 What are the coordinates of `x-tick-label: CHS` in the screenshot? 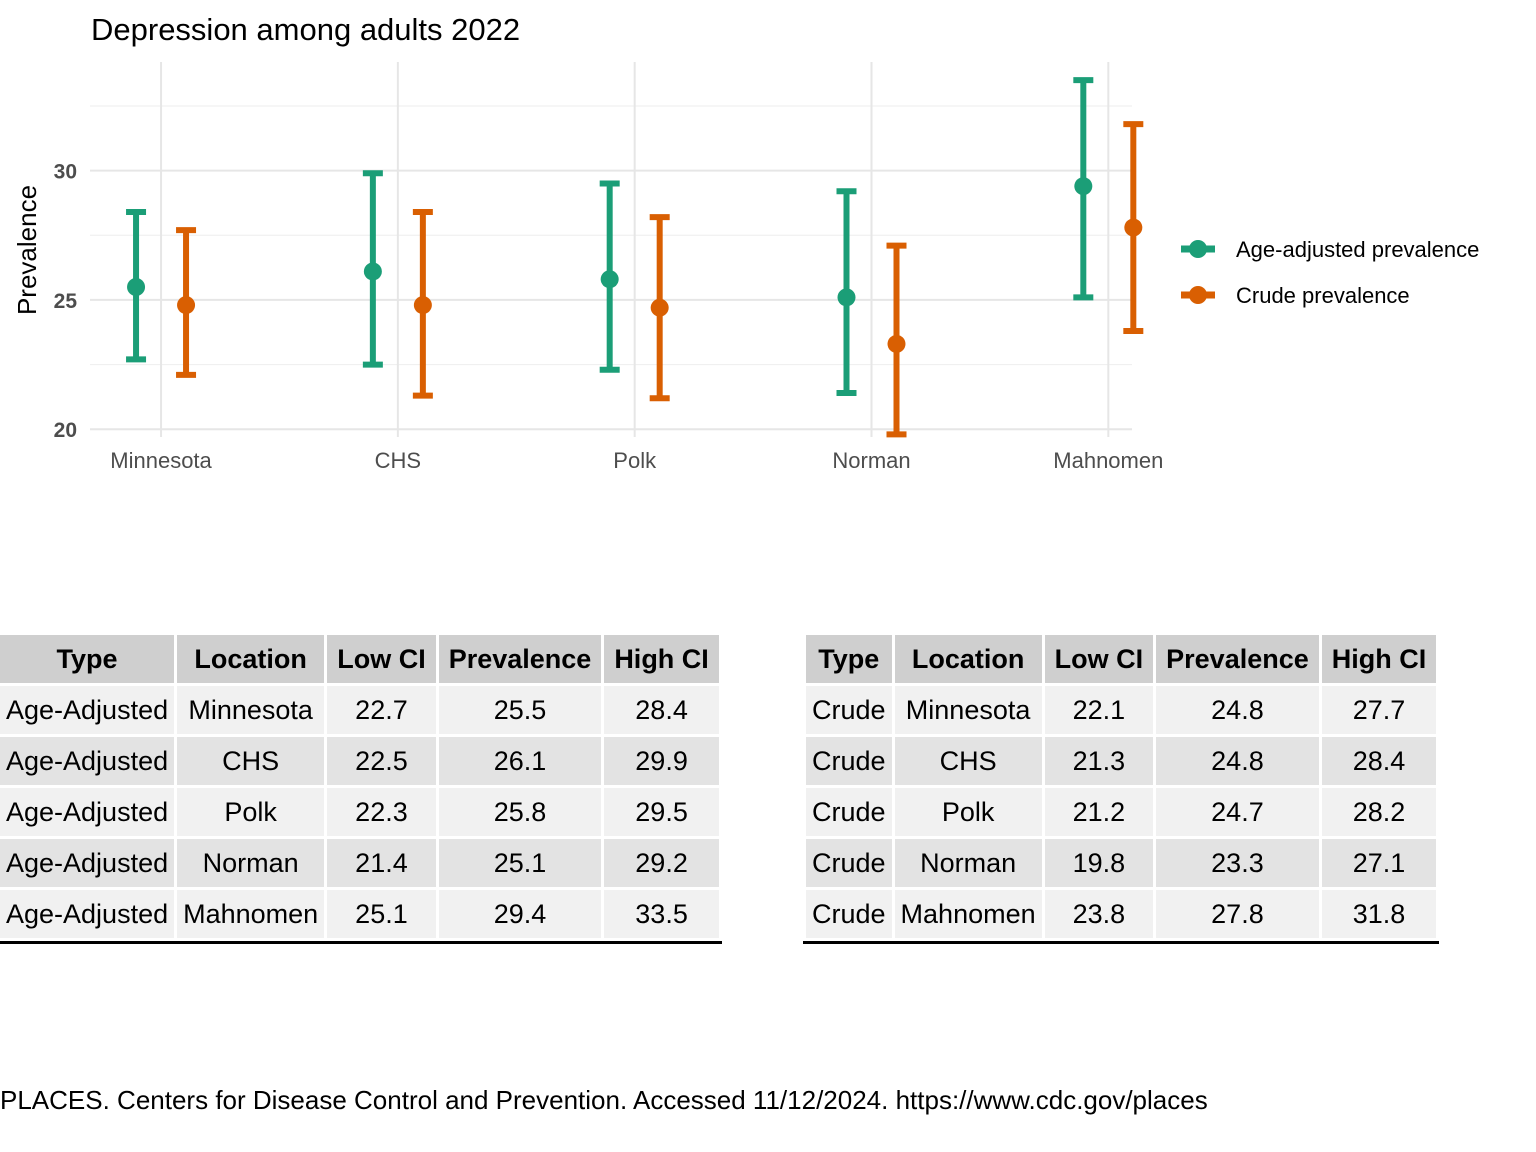 It's located at (398, 460).